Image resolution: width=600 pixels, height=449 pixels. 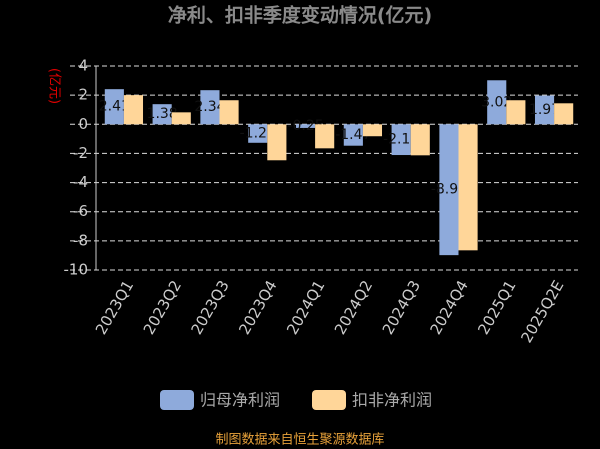 I want to click on x-tick-label: 2025Q2E, so click(x=542, y=311).